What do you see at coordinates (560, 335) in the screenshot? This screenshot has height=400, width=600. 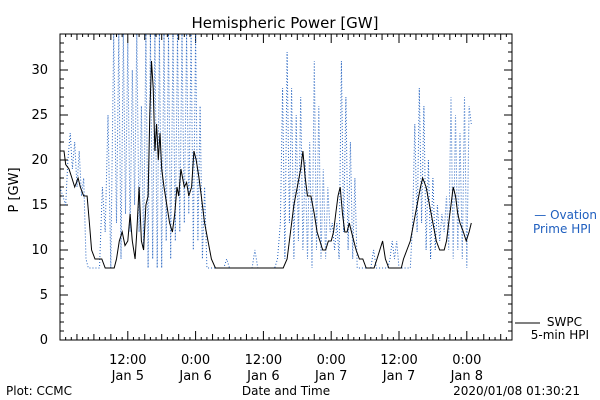 I see `legend-swpc-line2: 5-min HPI` at bounding box center [560, 335].